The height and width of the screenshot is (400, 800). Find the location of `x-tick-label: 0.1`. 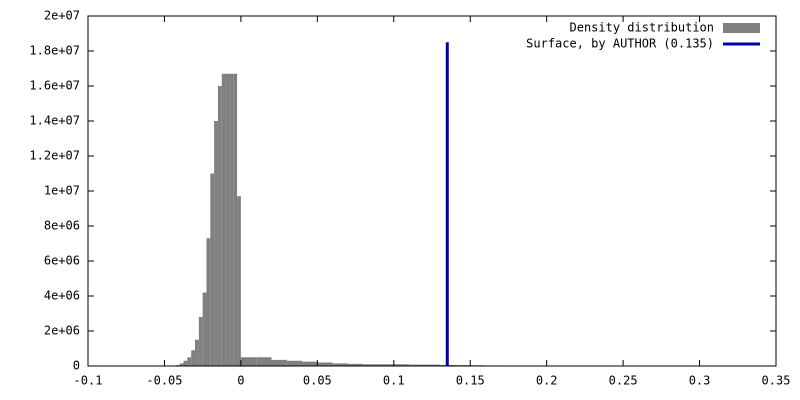

x-tick-label: 0.1 is located at coordinates (394, 381).